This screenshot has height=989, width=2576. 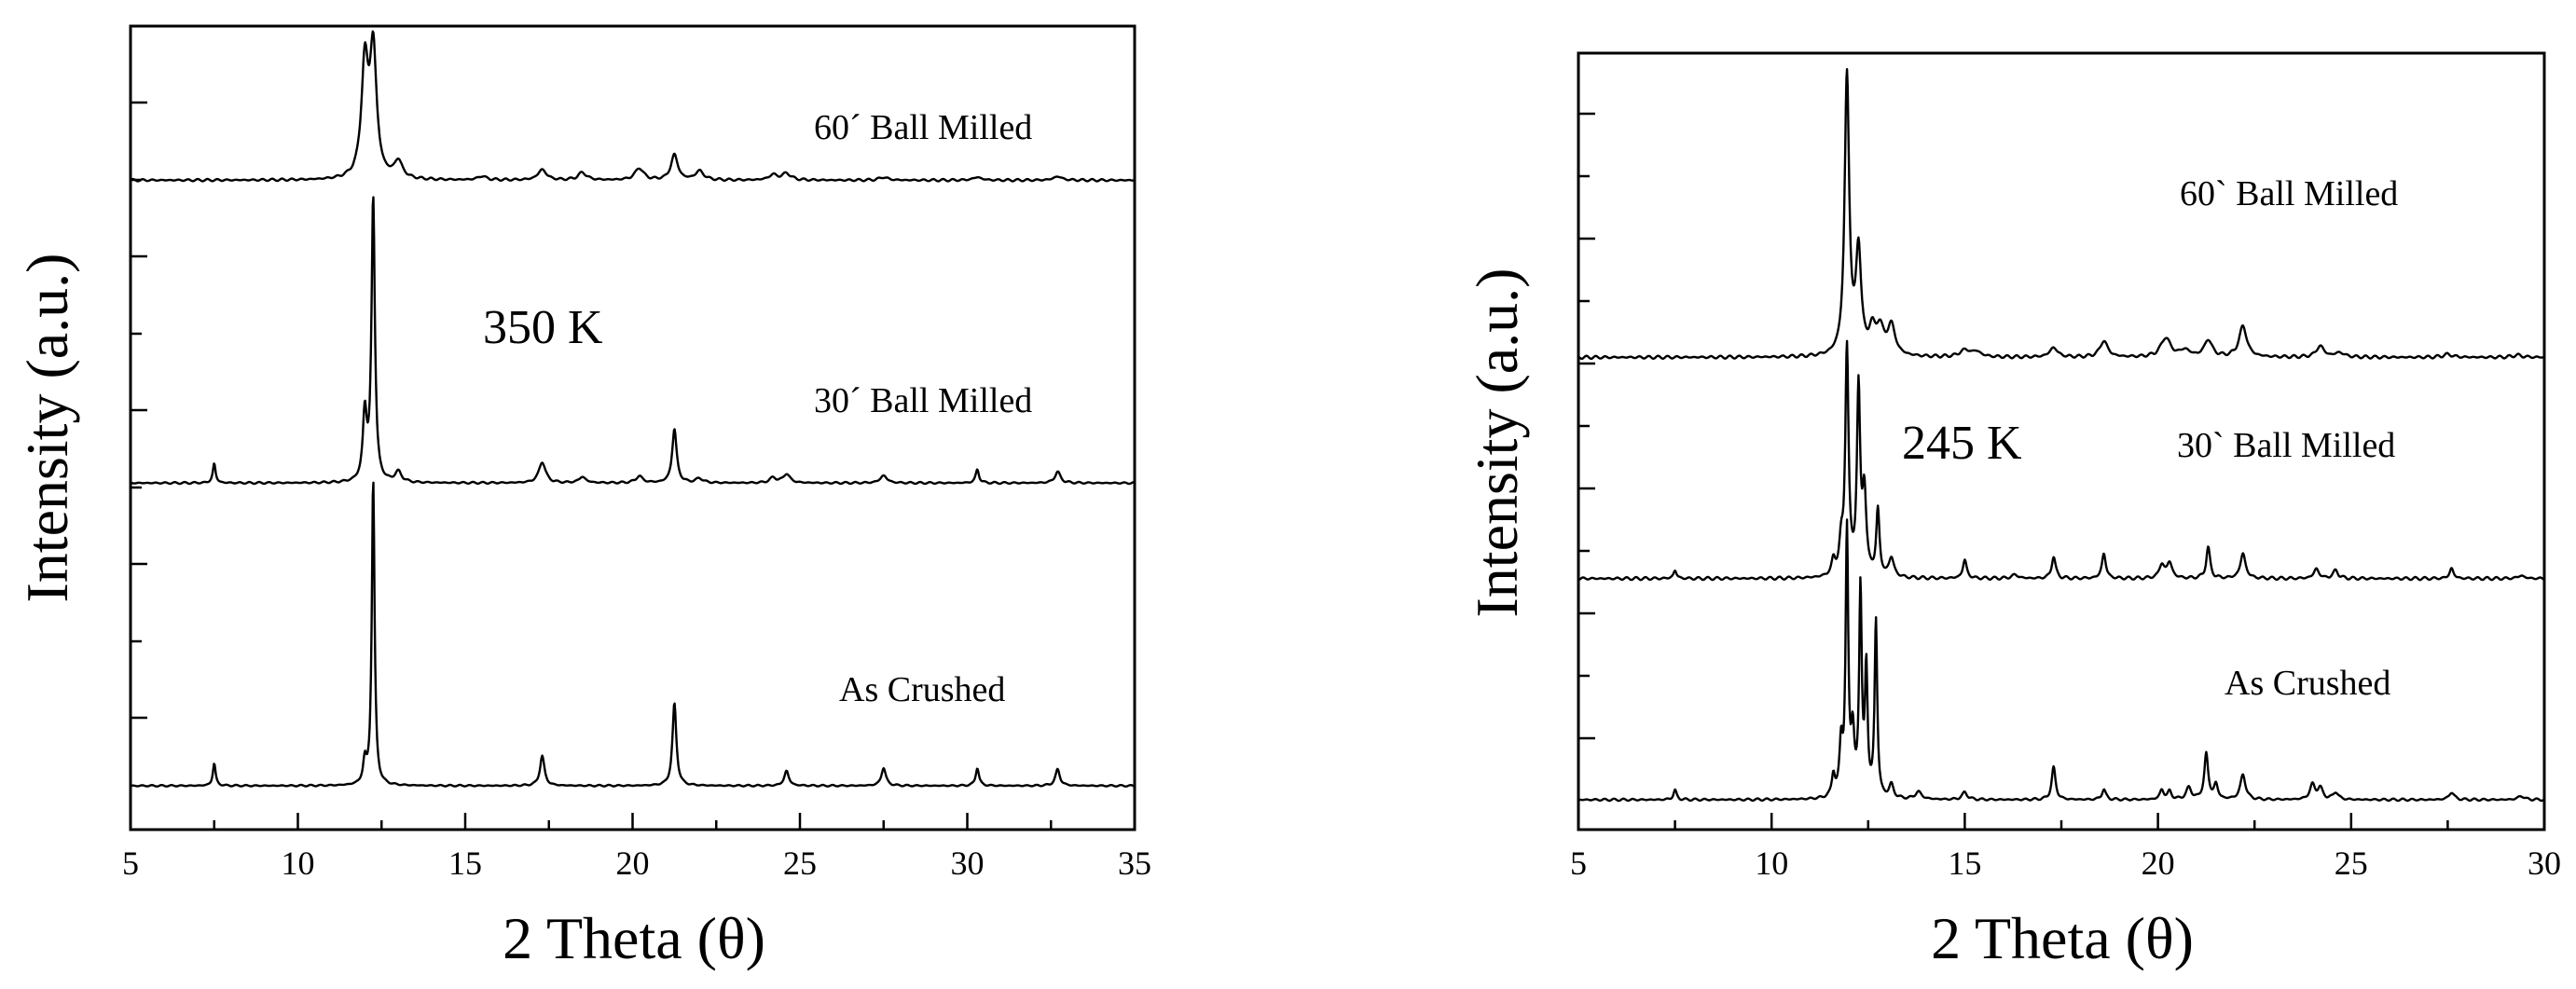 What do you see at coordinates (2286, 445) in the screenshot?
I see `series-label-30-ball-milled: 30` Ball Milled` at bounding box center [2286, 445].